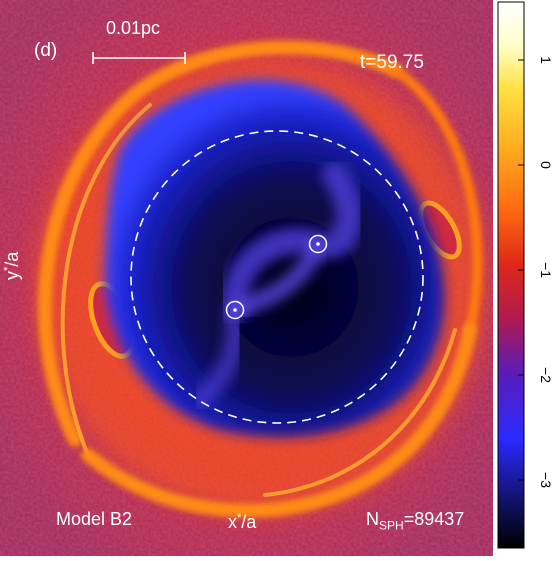  Describe the element at coordinates (139, 58) in the screenshot. I see `scale-bar` at that location.